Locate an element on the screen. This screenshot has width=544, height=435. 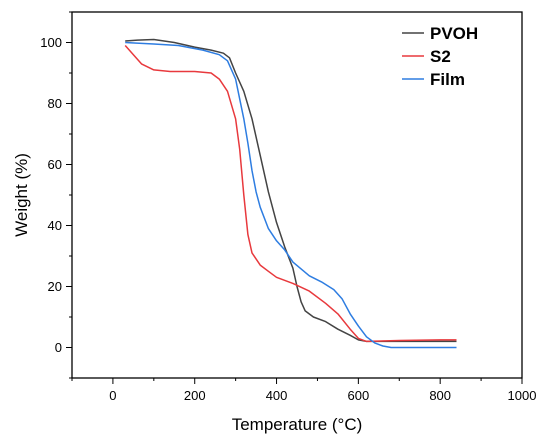
legend-label: Film is located at coordinates (447, 79).